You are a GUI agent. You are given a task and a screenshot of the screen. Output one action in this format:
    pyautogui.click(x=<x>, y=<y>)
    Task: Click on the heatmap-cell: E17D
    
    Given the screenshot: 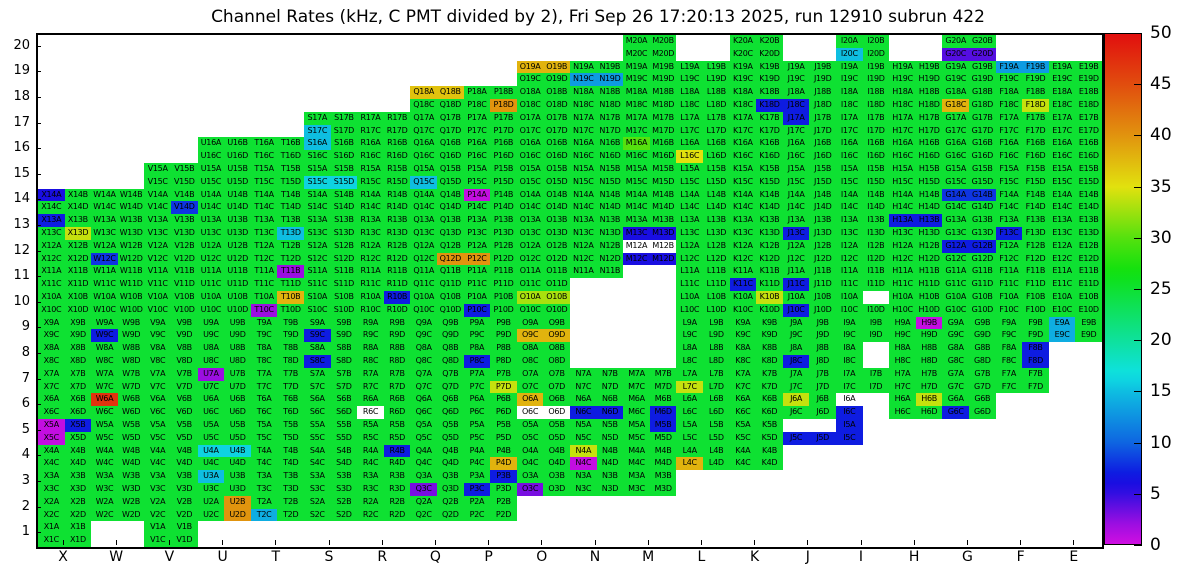 What is the action you would take?
    pyautogui.click(x=1088, y=131)
    